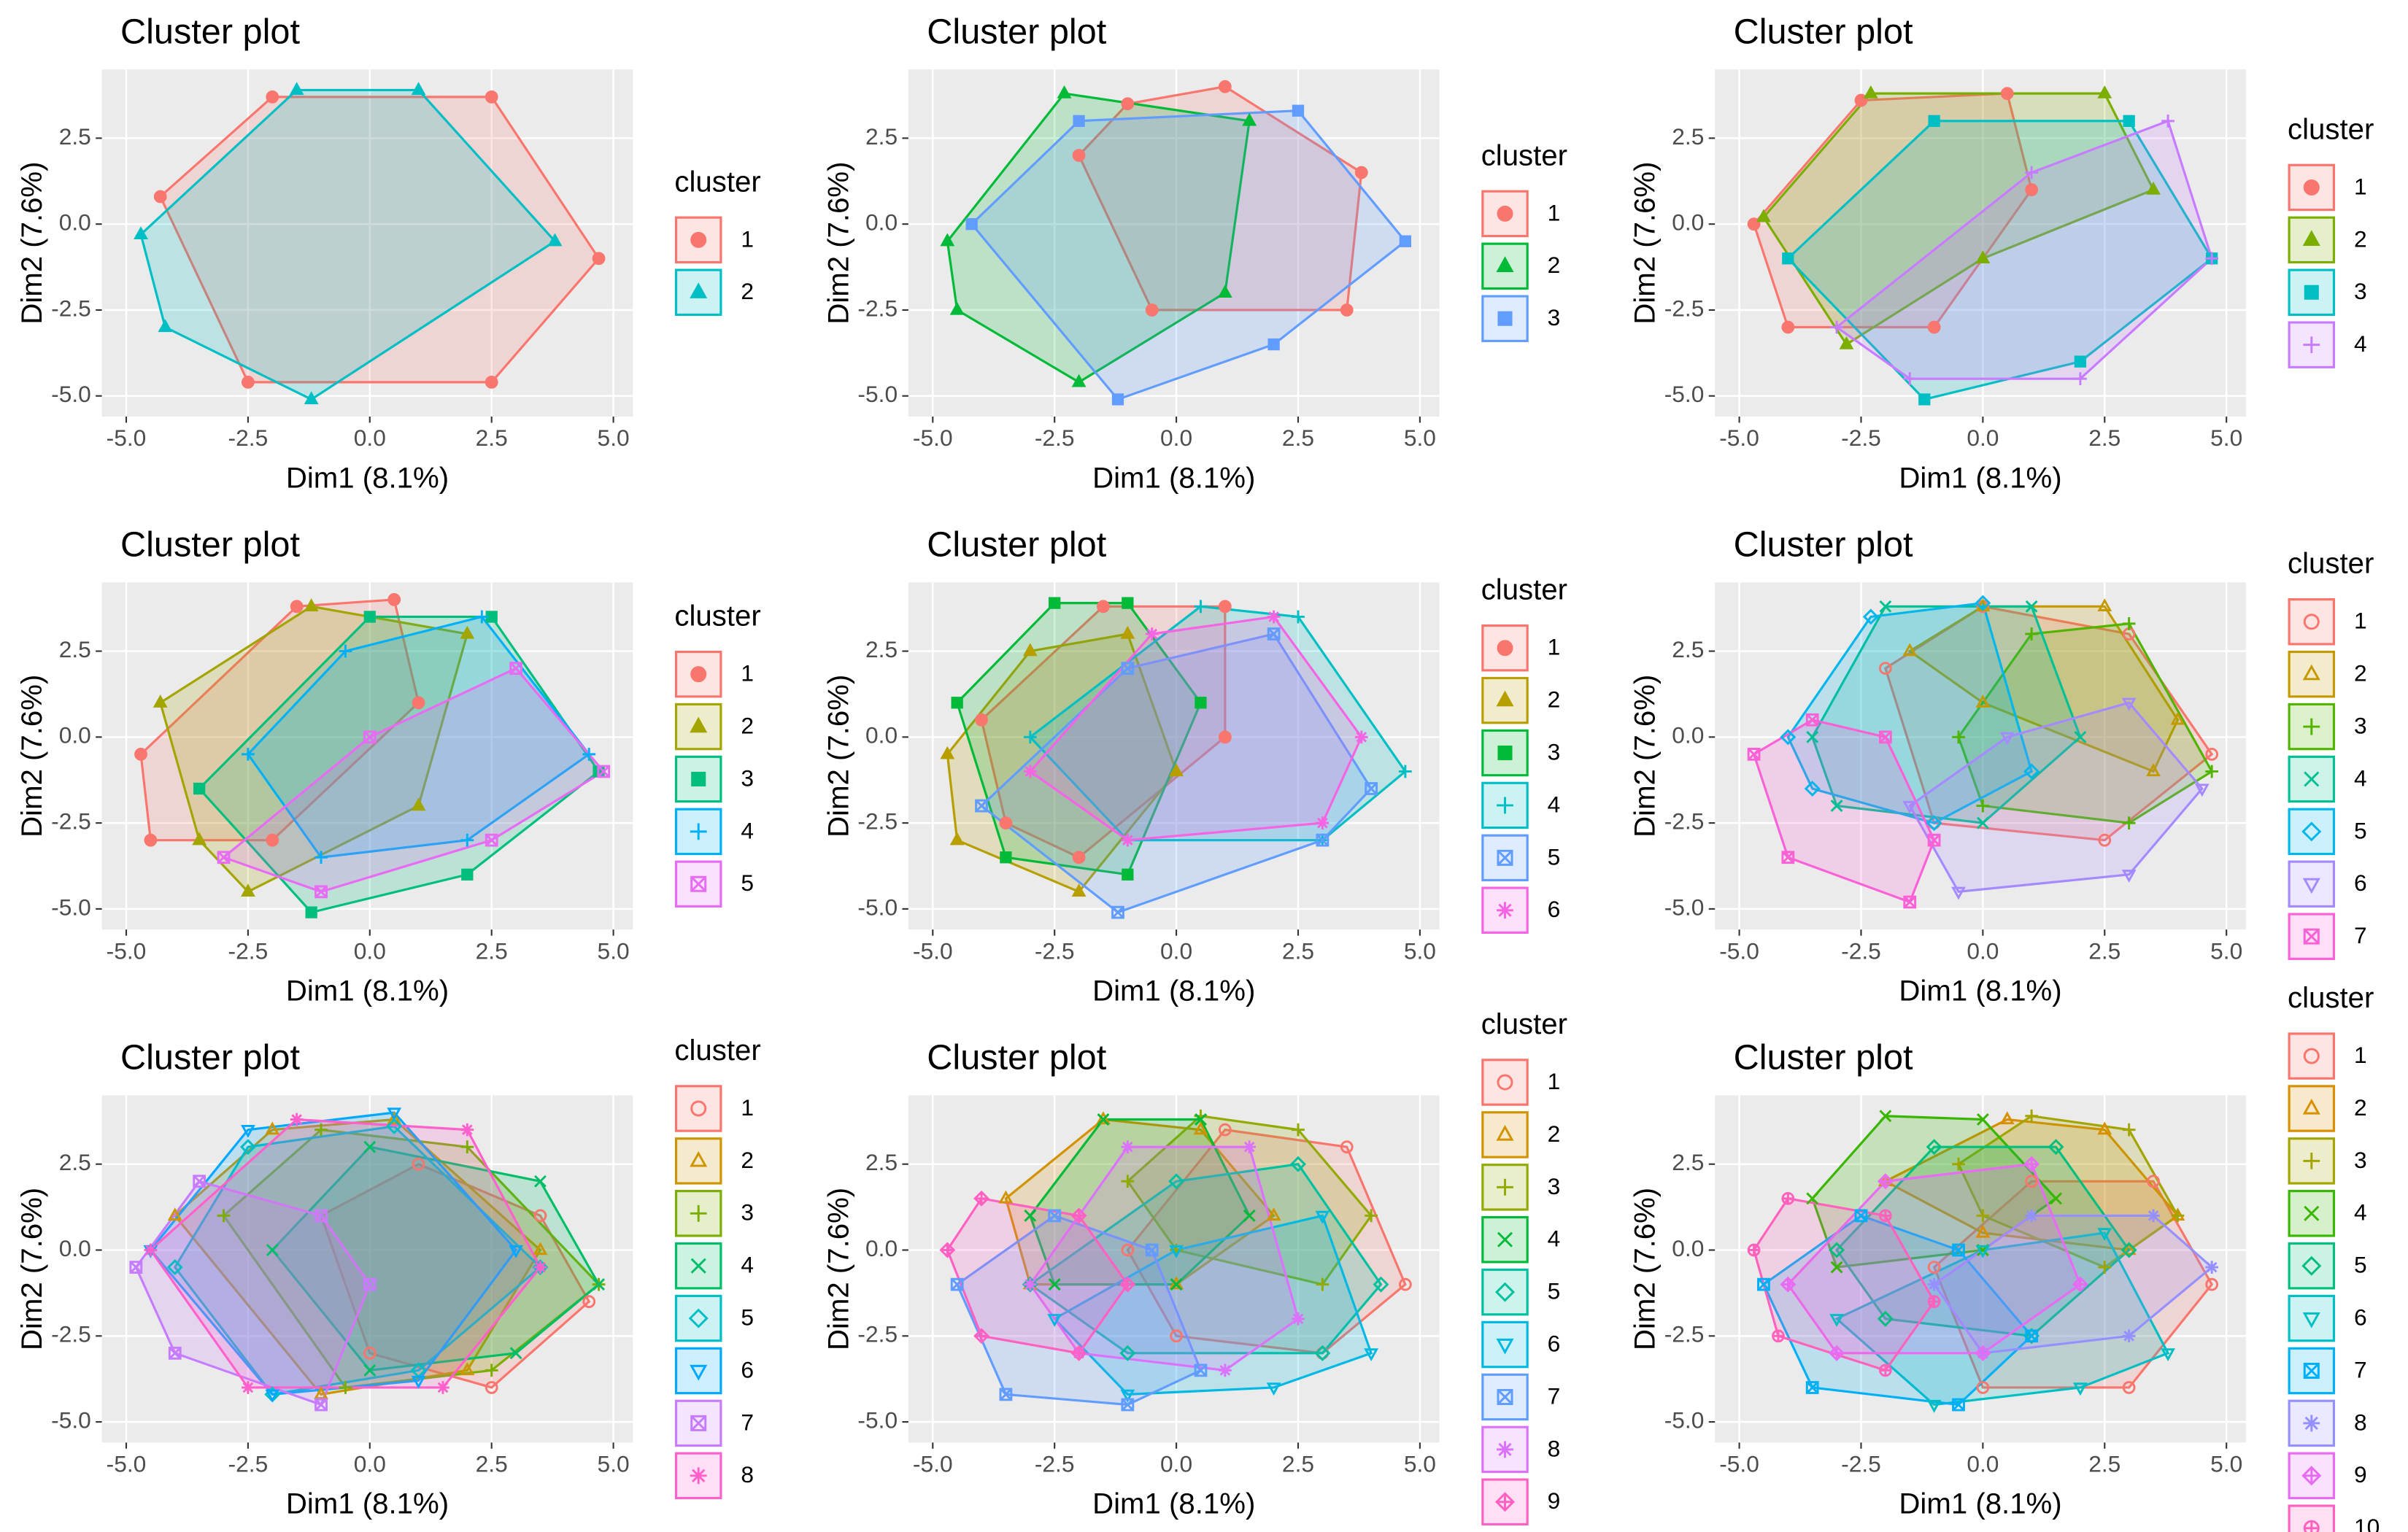 This screenshot has width=2408, height=1532. What do you see at coordinates (2360, 935) in the screenshot?
I see `legend-label: 7` at bounding box center [2360, 935].